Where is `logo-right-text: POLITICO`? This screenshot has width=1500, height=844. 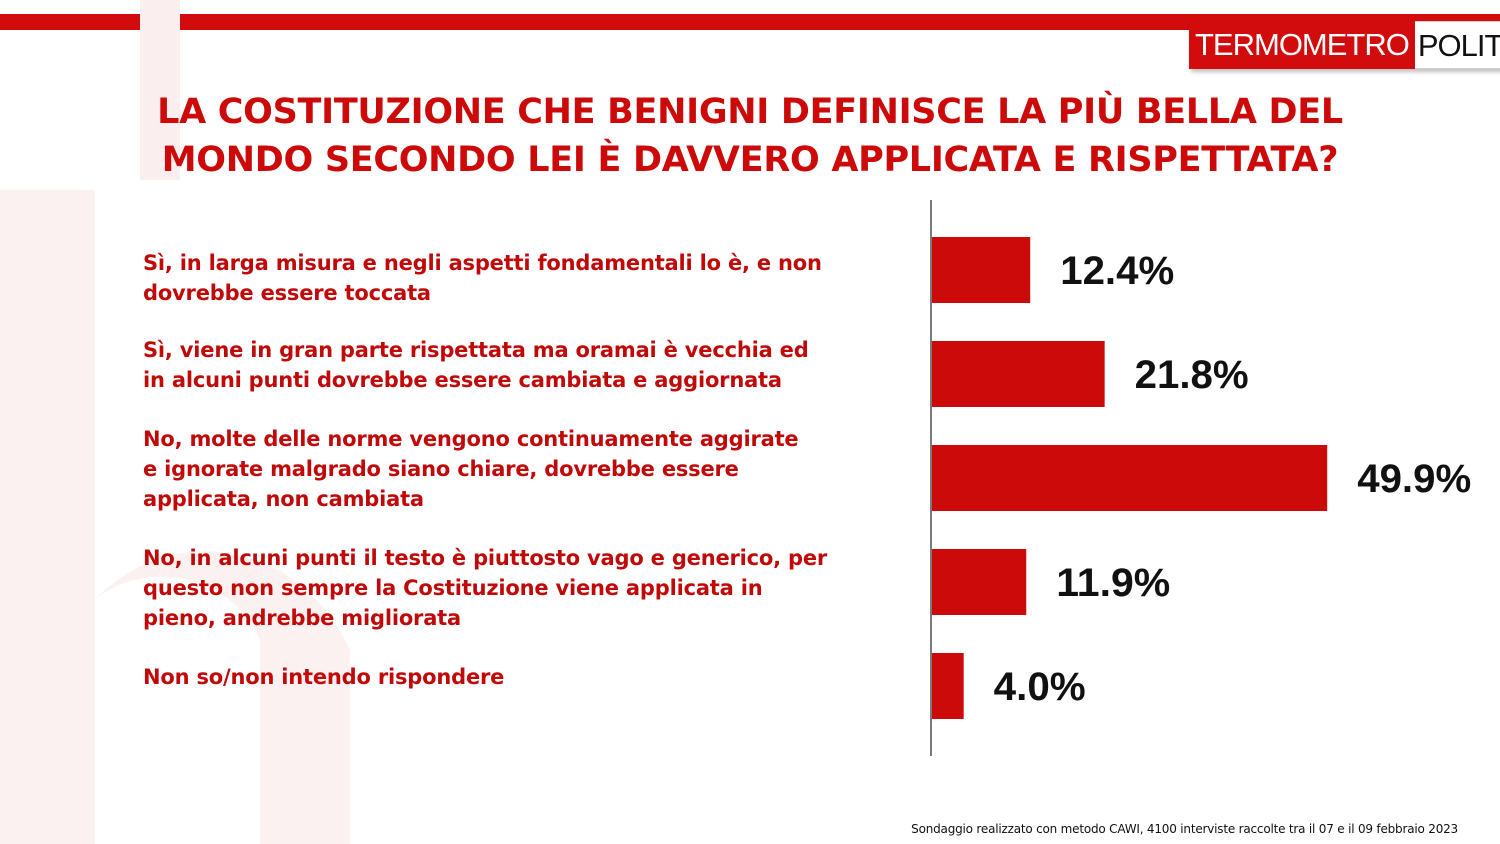 logo-right-text: POLITICO is located at coordinates (1457, 45).